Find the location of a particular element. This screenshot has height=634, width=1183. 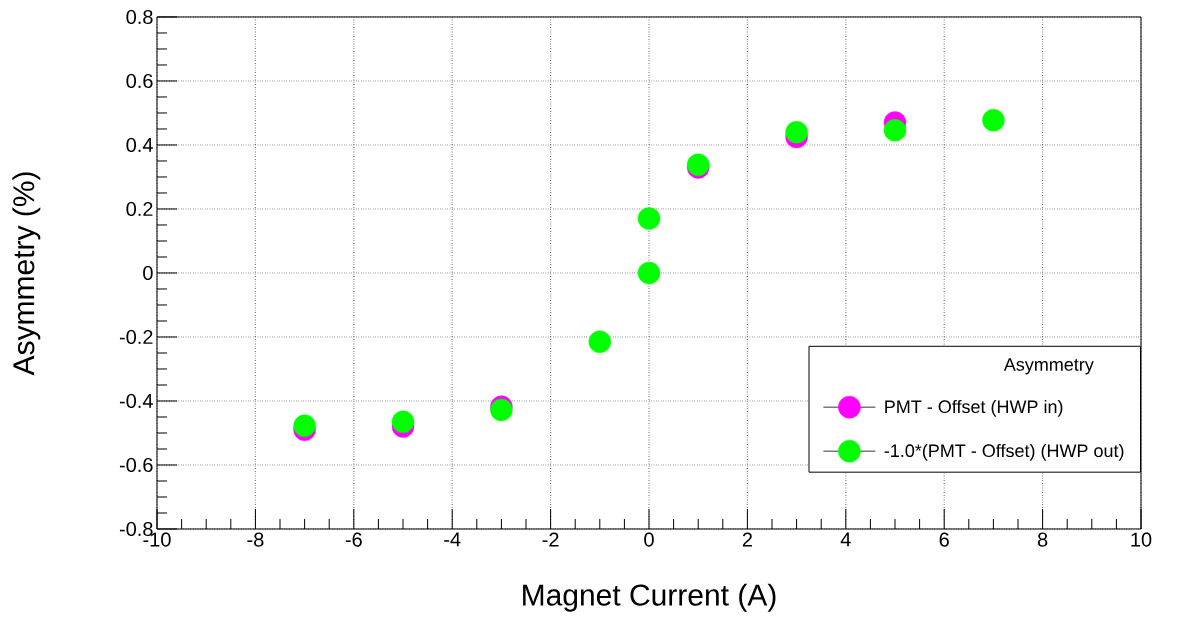

x-tick-label: -2 is located at coordinates (550, 539).